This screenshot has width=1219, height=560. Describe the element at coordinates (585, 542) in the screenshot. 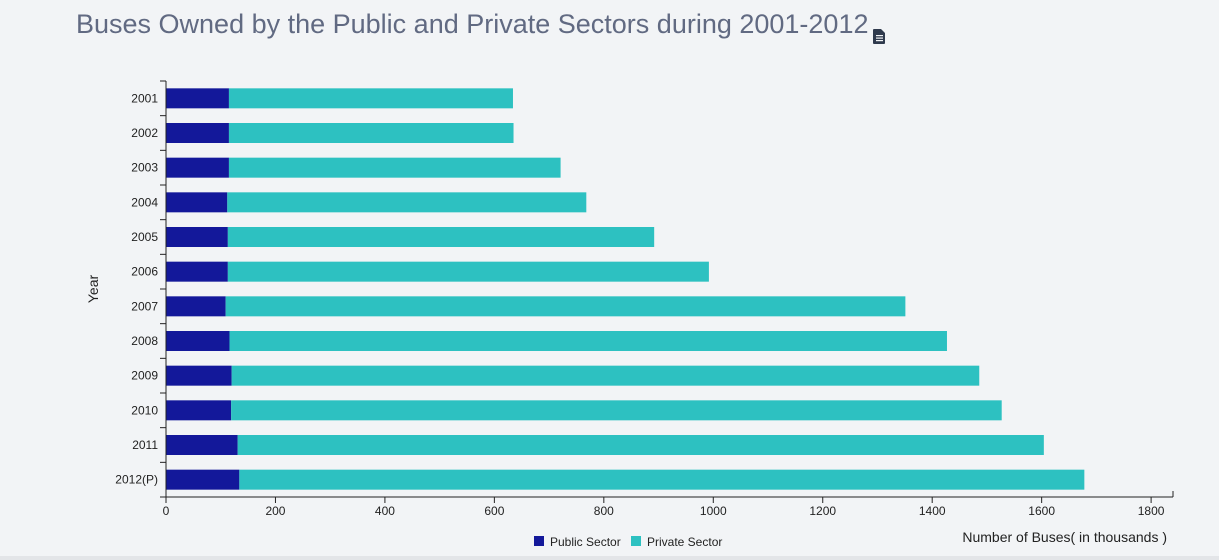

I see `legend-label-public: Public Sector` at that location.